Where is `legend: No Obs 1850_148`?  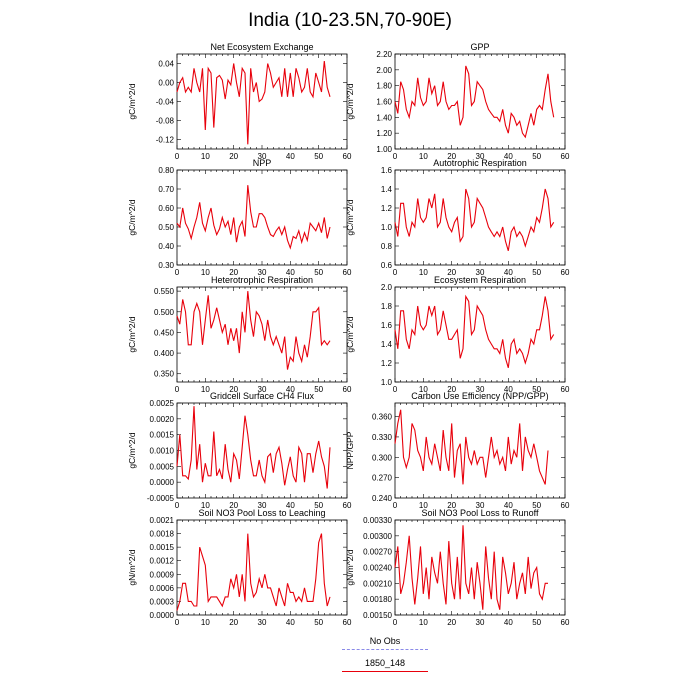 legend: No Obs 1850_148 is located at coordinates (385, 658).